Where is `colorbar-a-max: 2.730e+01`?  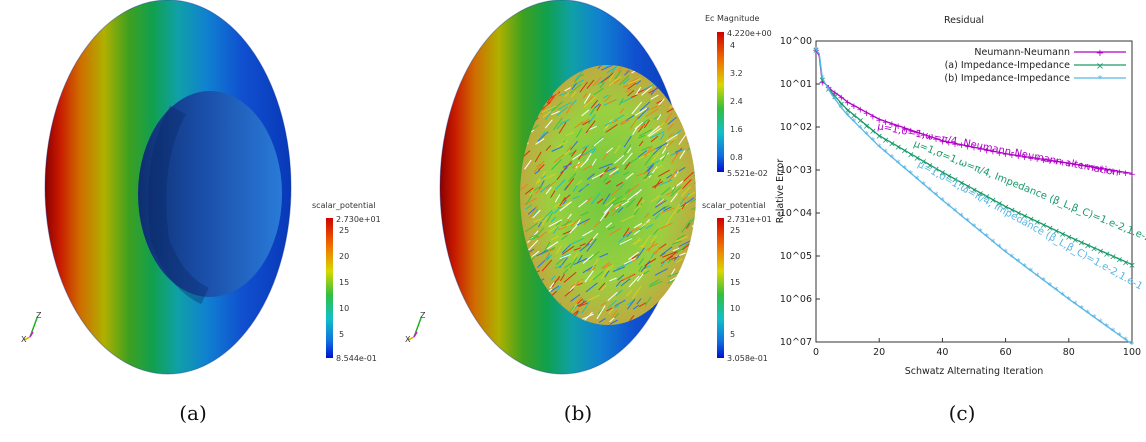 colorbar-a-max: 2.730e+01 is located at coordinates (358, 219).